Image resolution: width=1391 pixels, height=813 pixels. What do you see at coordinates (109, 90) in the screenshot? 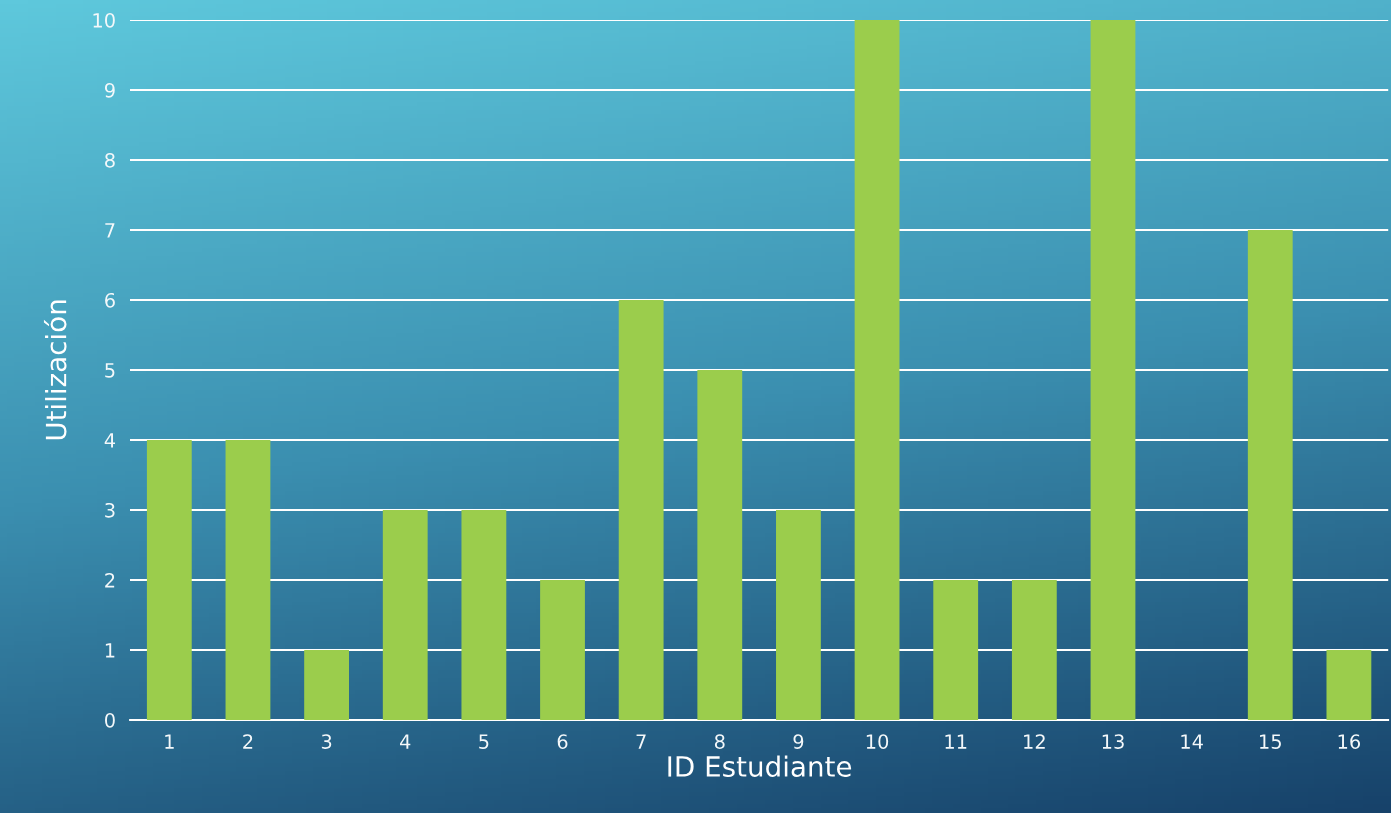
I see `y-tick-label: 9` at bounding box center [109, 90].